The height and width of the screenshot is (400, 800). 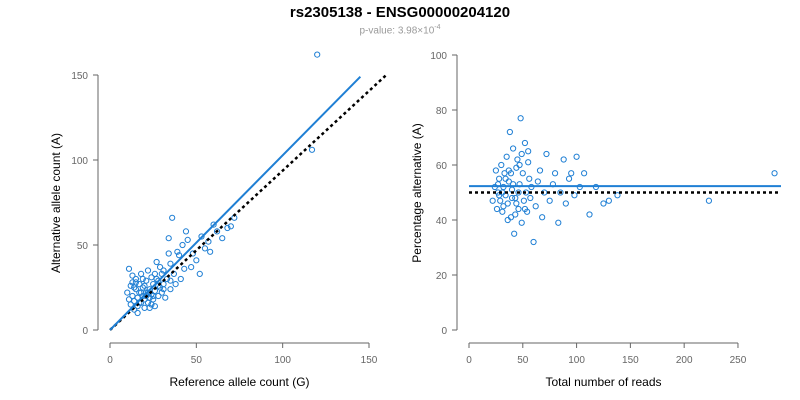 I want to click on figure-subtitle: p-value: 3.98×10-4, so click(x=400, y=30).